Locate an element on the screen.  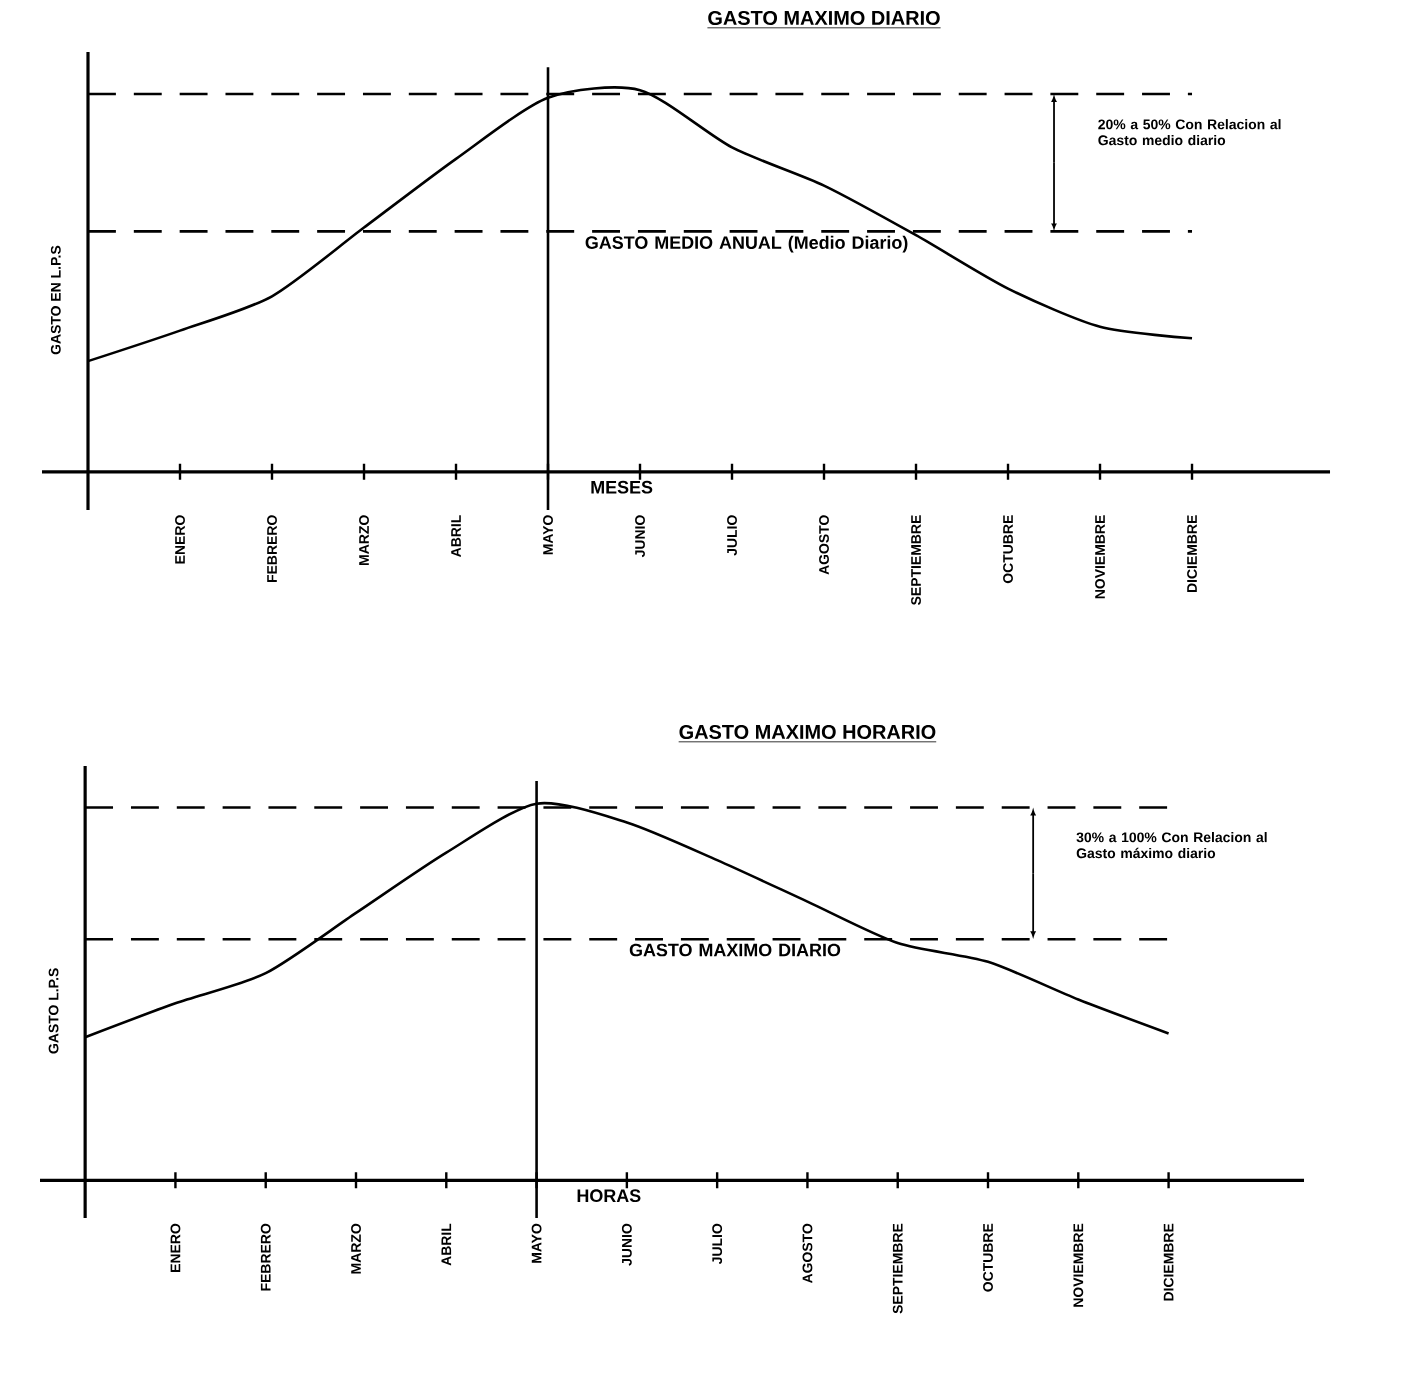
x-axis-title: MESES is located at coordinates (622, 487).